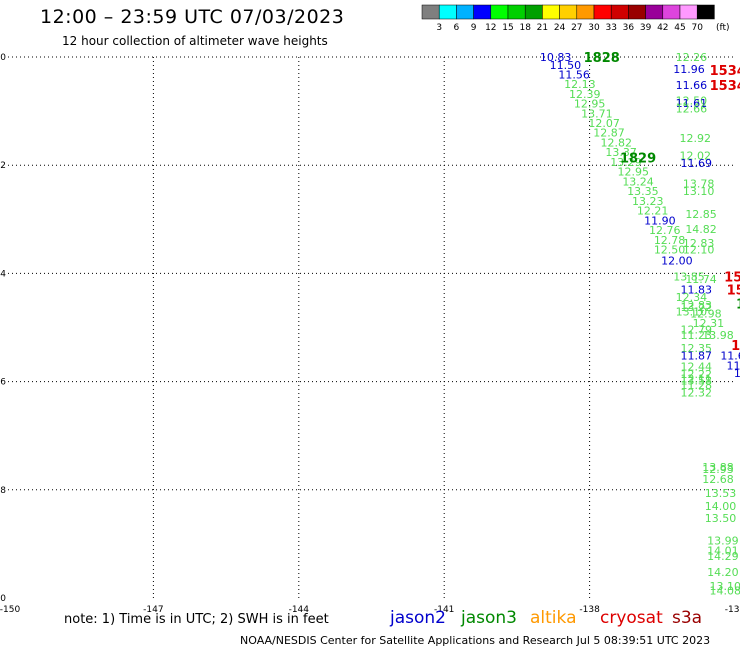  Describe the element at coordinates (597, 113) in the screenshot. I see `swh-value: 13.71` at that location.